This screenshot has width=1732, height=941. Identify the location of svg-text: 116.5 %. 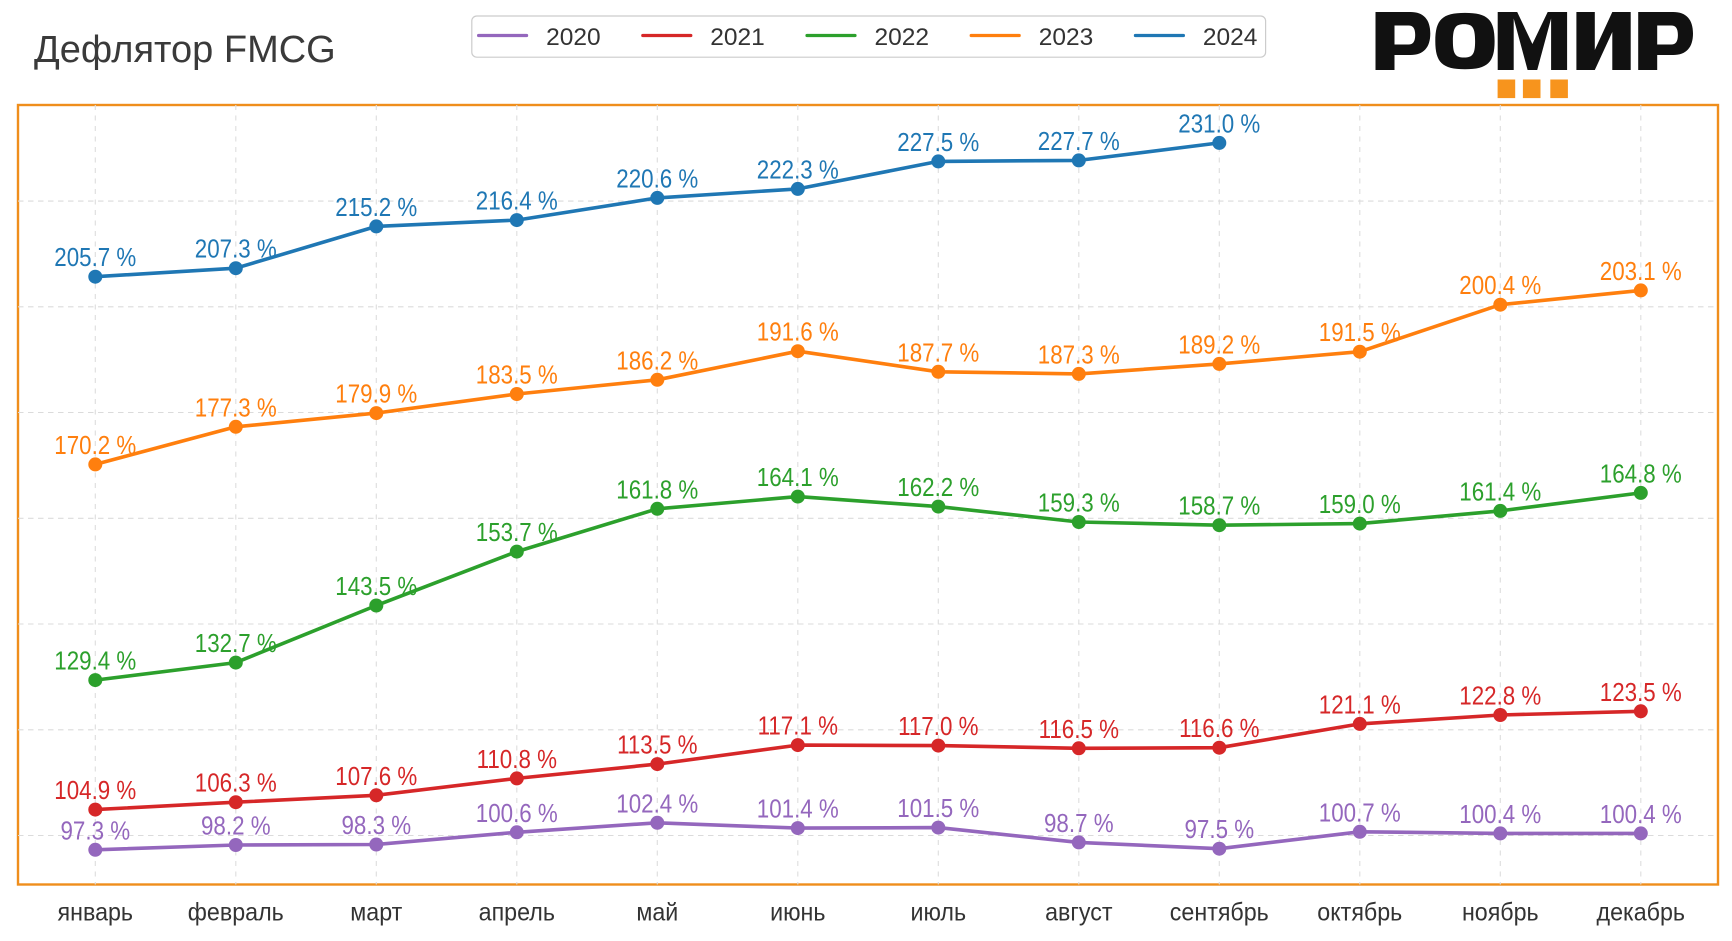
(1079, 729).